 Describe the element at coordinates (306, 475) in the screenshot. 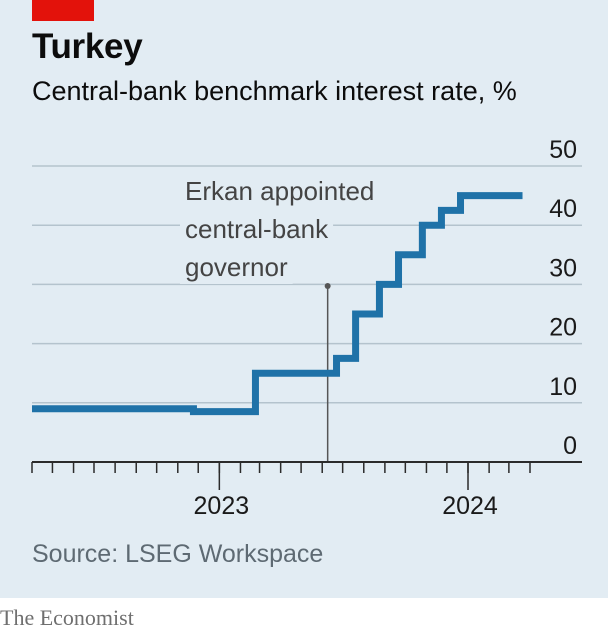

I see `x-axis` at that location.